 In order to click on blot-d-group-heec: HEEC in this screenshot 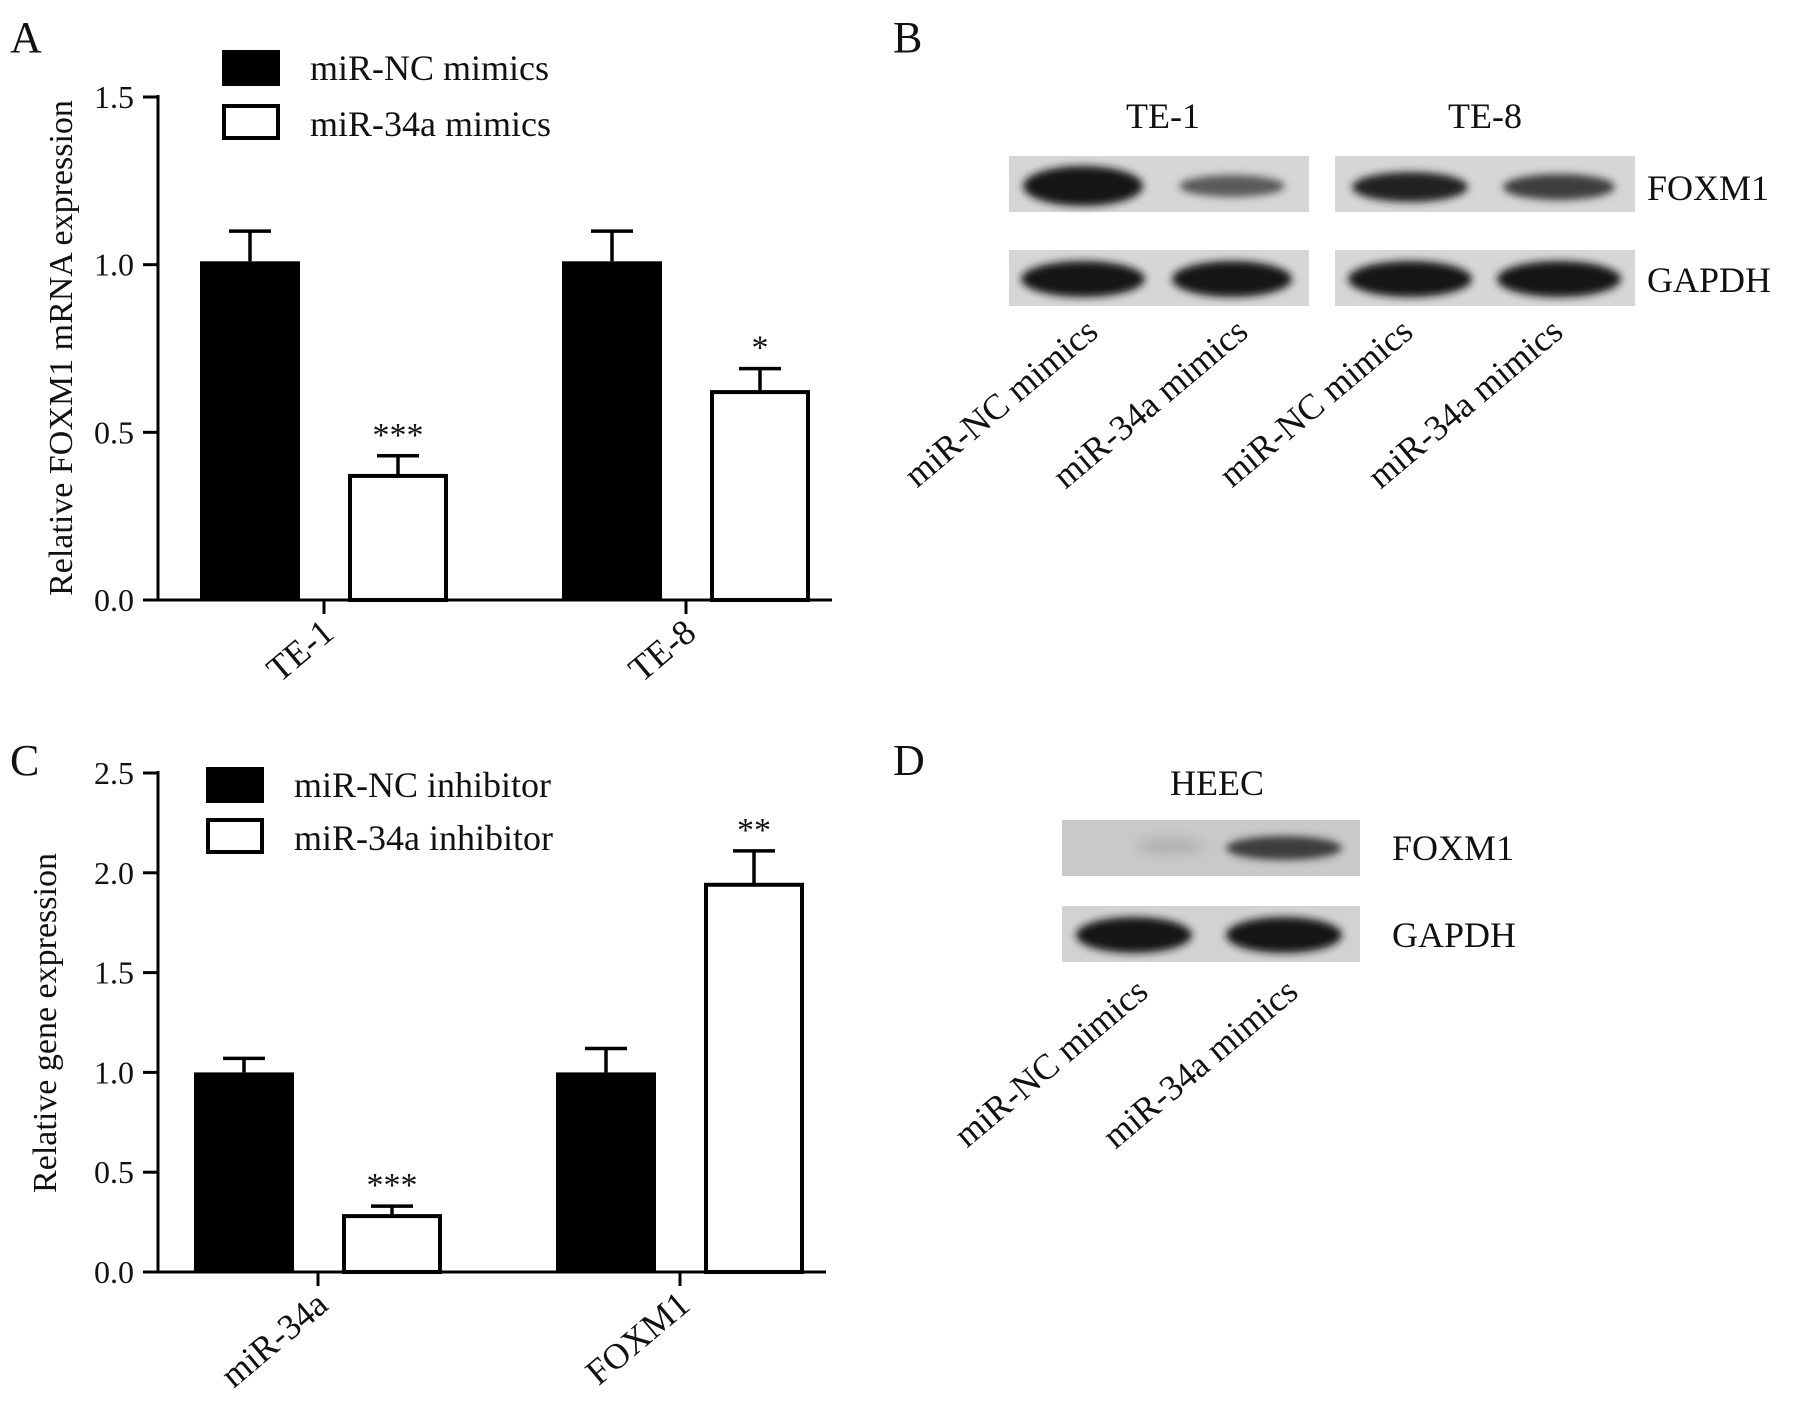, I will do `click(1217, 783)`.